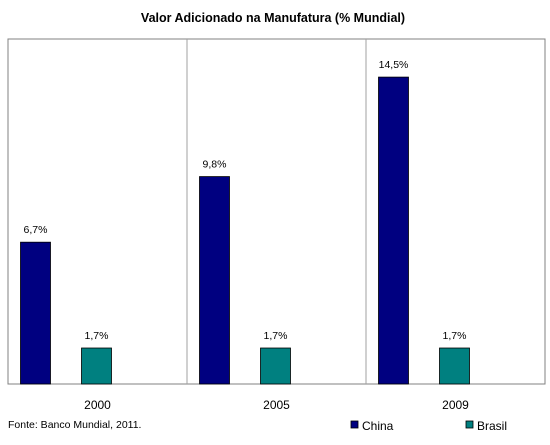 This screenshot has width=550, height=445. What do you see at coordinates (36, 230) in the screenshot?
I see `data-label-china-2000: 6,7%` at bounding box center [36, 230].